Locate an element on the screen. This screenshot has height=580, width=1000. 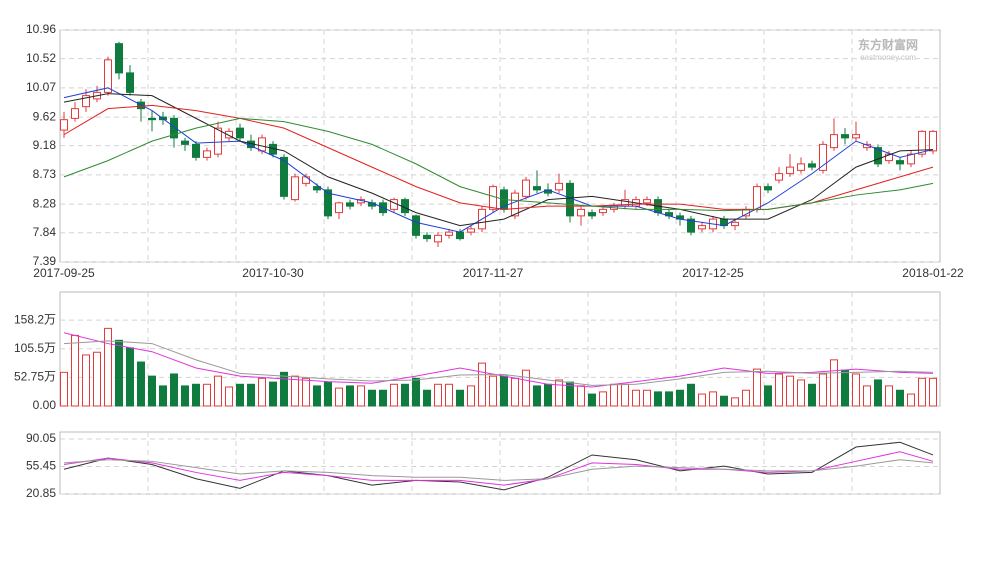
x-tick-label: 2017-12-25 is located at coordinates (713, 273).